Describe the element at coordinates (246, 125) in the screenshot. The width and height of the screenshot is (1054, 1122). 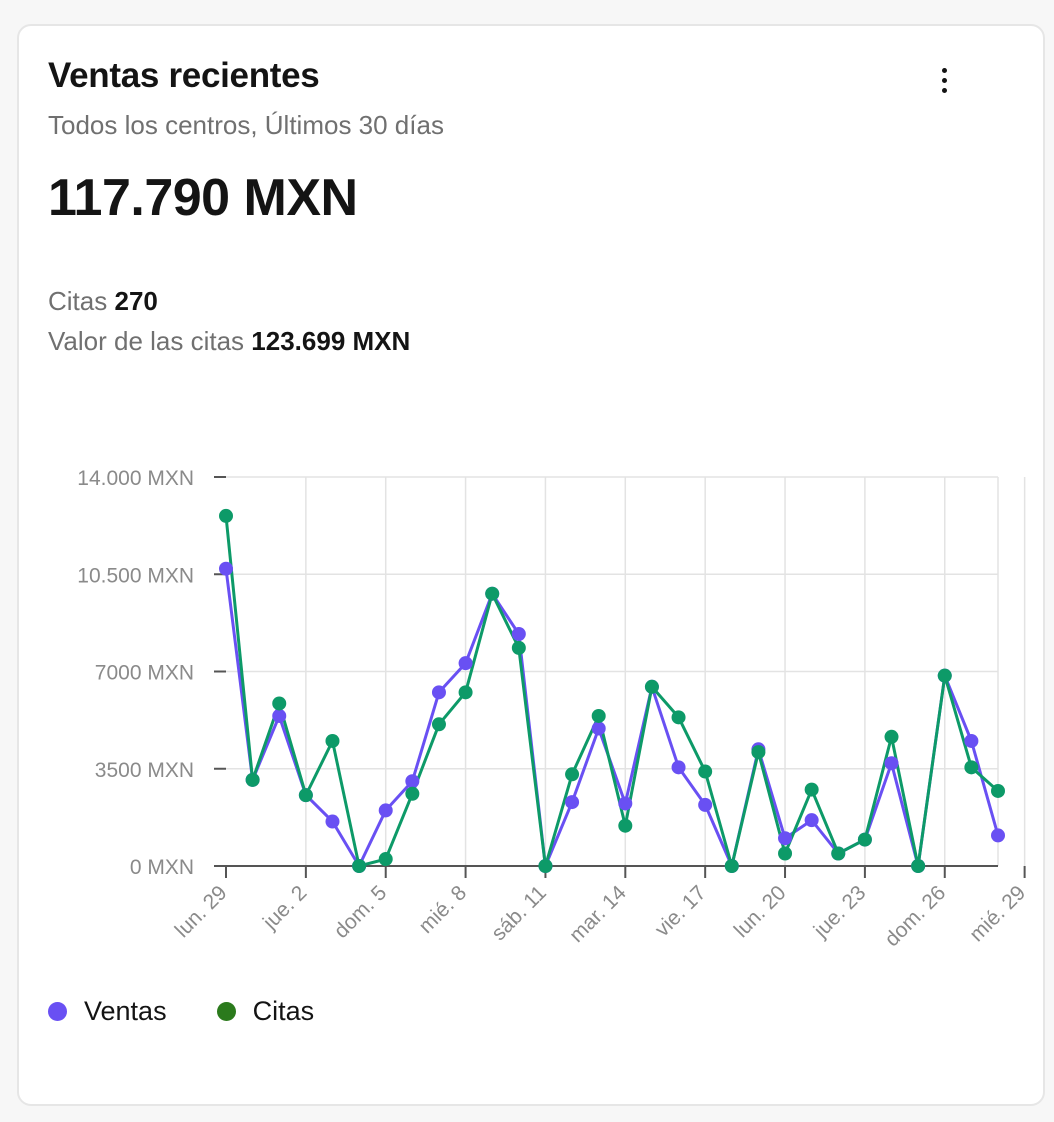
I see `card-subtitle: Todos los centros, Últimos 30 días` at that location.